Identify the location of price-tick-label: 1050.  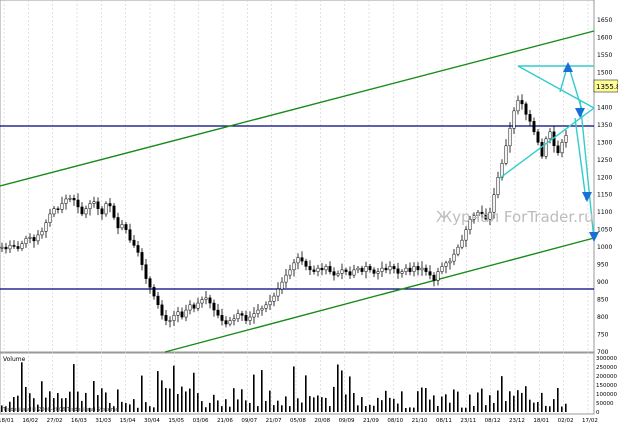
(604, 230).